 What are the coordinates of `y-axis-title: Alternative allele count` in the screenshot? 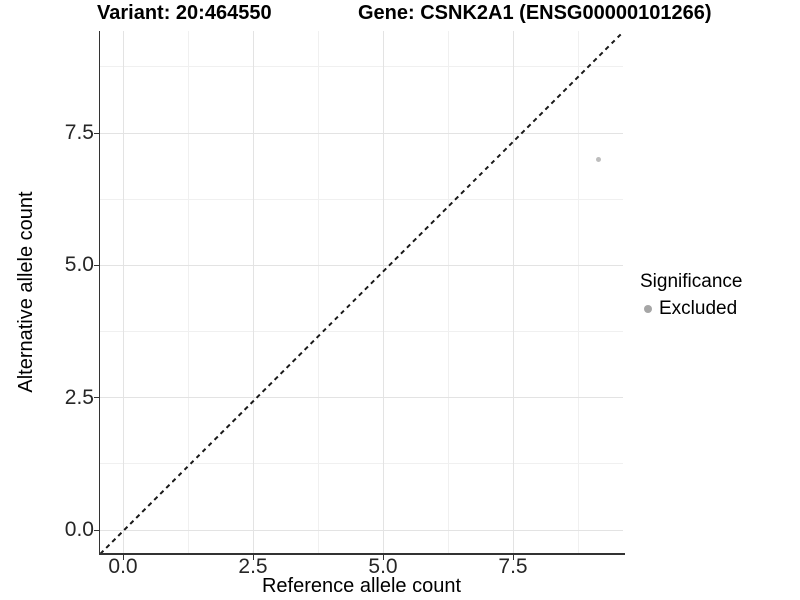 It's located at (26, 292).